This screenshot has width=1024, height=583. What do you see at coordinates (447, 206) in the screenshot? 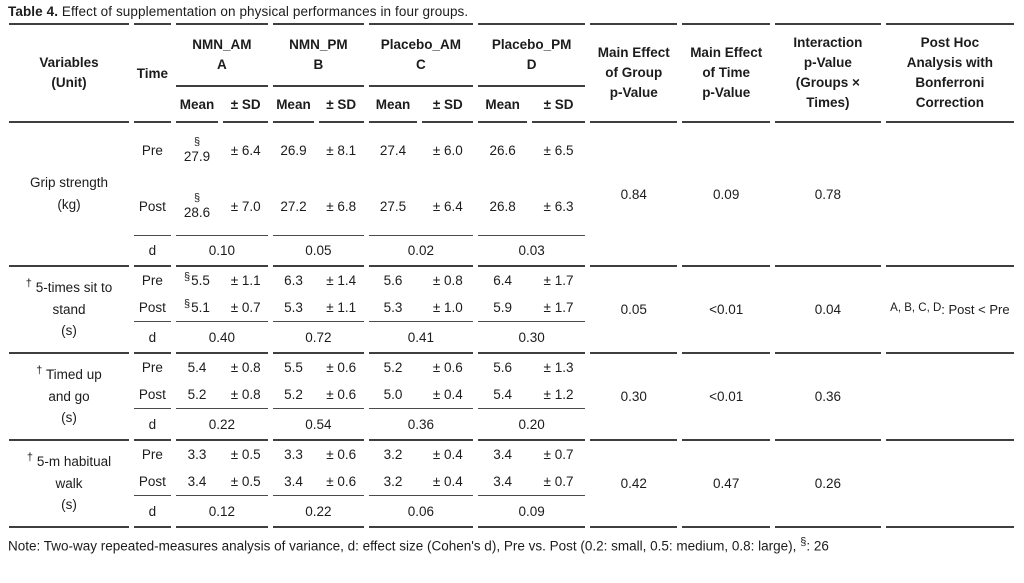
I see `sd-value: ± 6.4` at bounding box center [447, 206].